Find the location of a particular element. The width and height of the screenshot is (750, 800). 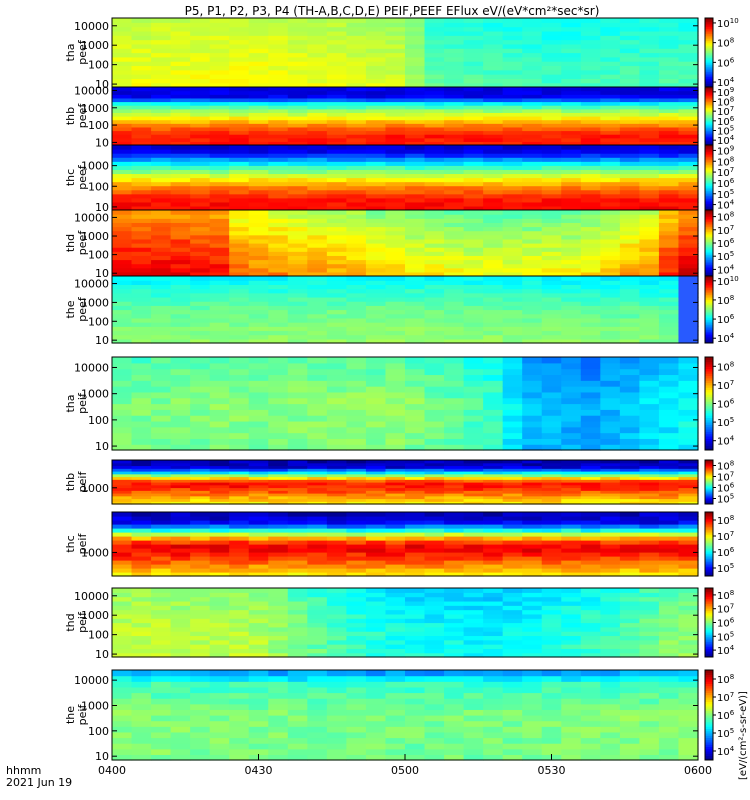

panel-probe-label: thd is located at coordinates (70, 622).